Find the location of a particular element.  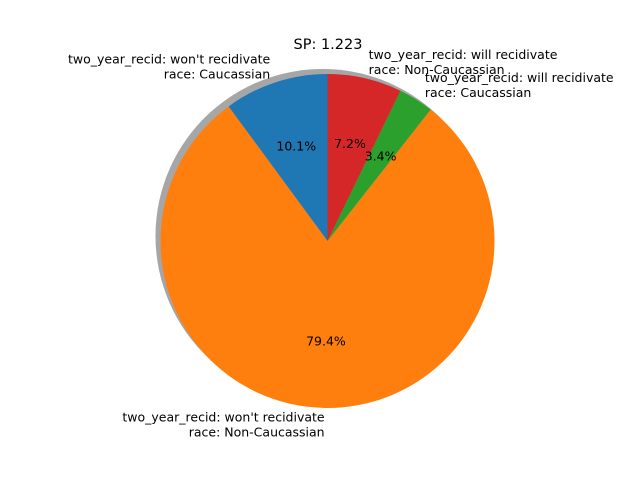

slice-label-1-line-0: two_year_recid: won't recidivate is located at coordinates (223, 417).